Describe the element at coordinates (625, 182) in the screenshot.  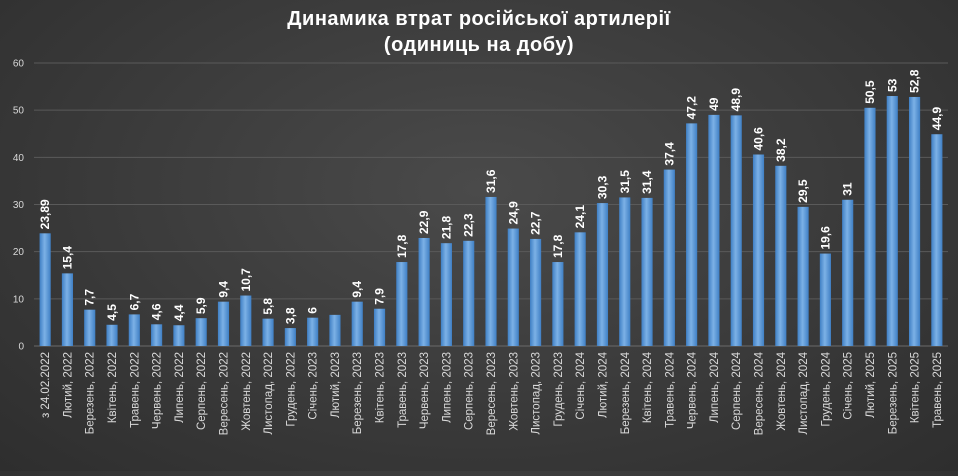
I see `data-label: 31,5` at that location.